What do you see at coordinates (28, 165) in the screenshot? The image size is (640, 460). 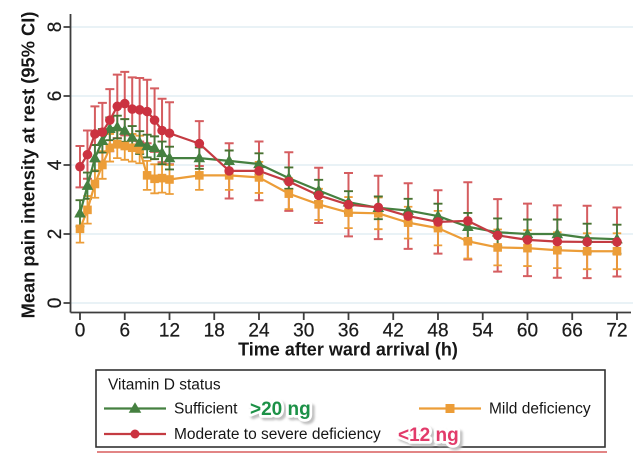 I see `svg-text:Mean pain intensity at rest (9: Mean pain intensity at rest (95% CI)` at bounding box center [28, 165].